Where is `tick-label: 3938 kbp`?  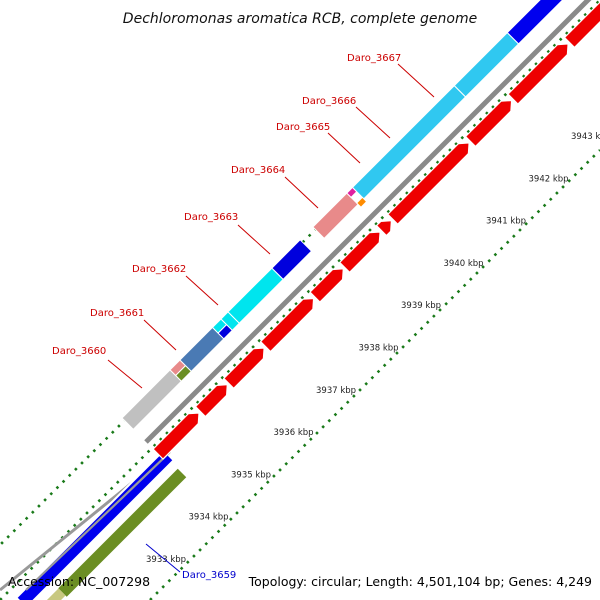 tick-label: 3938 kbp is located at coordinates (379, 349).